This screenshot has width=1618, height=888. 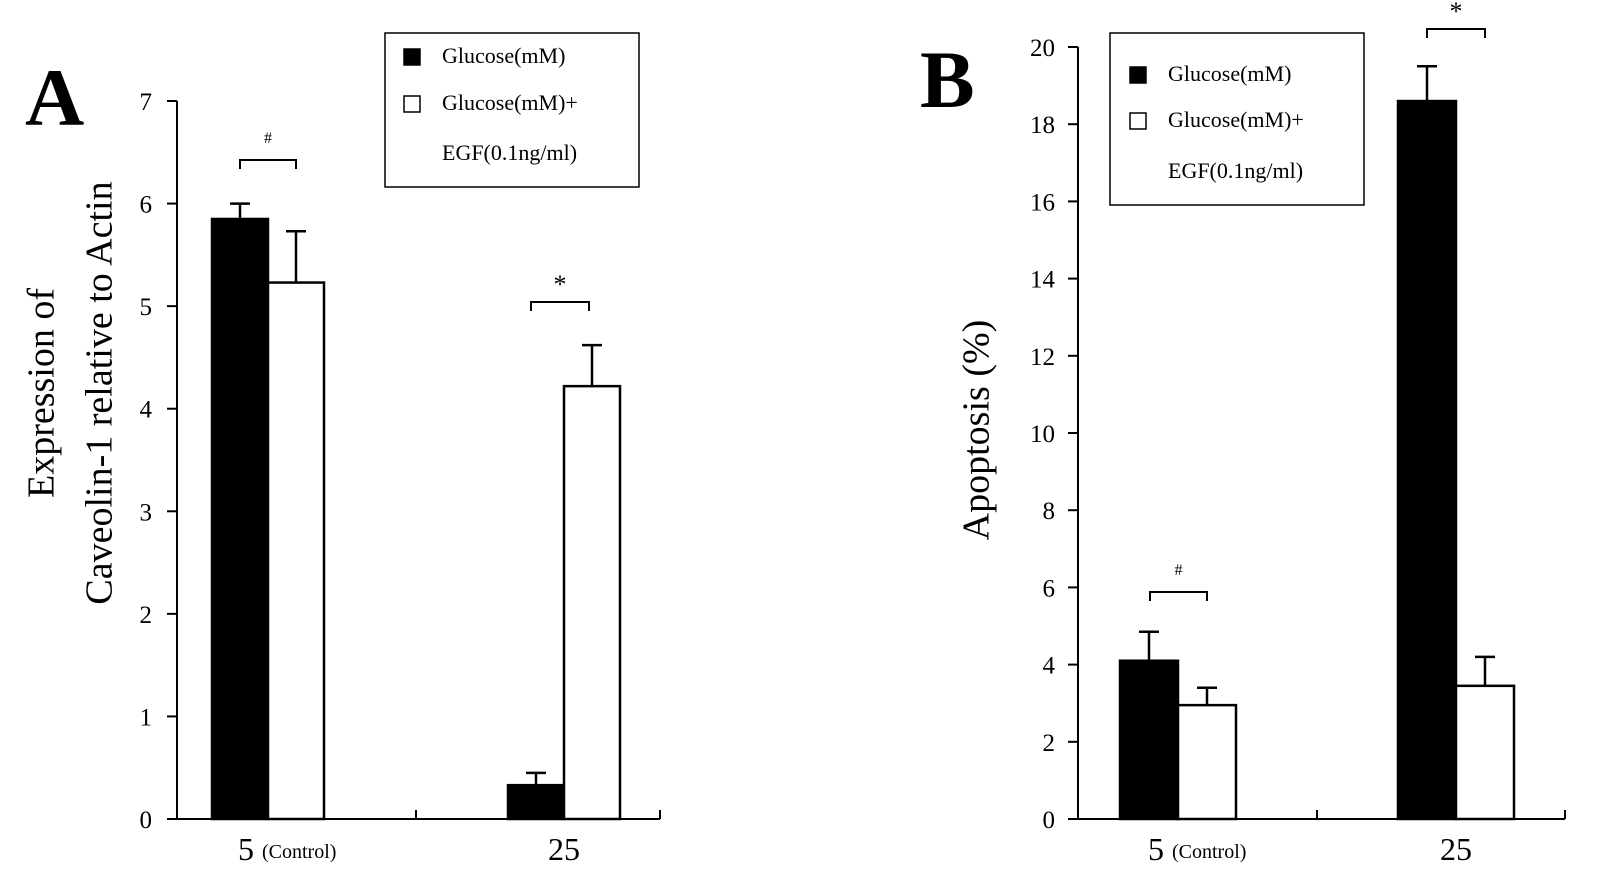 What do you see at coordinates (1042, 125) in the screenshot?
I see `y-tick-label: 18` at bounding box center [1042, 125].